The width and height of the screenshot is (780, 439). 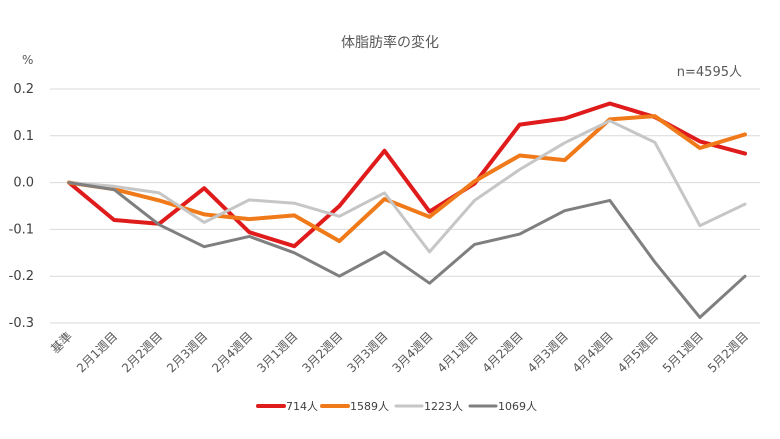 I want to click on y-tick-label: -0.3, so click(x=21, y=323).